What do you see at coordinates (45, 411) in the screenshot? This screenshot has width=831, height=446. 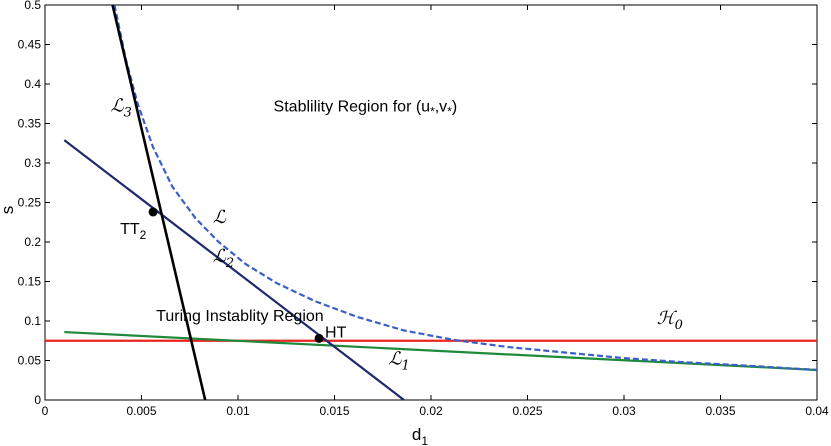 I see `x-tick-label: 0` at bounding box center [45, 411].